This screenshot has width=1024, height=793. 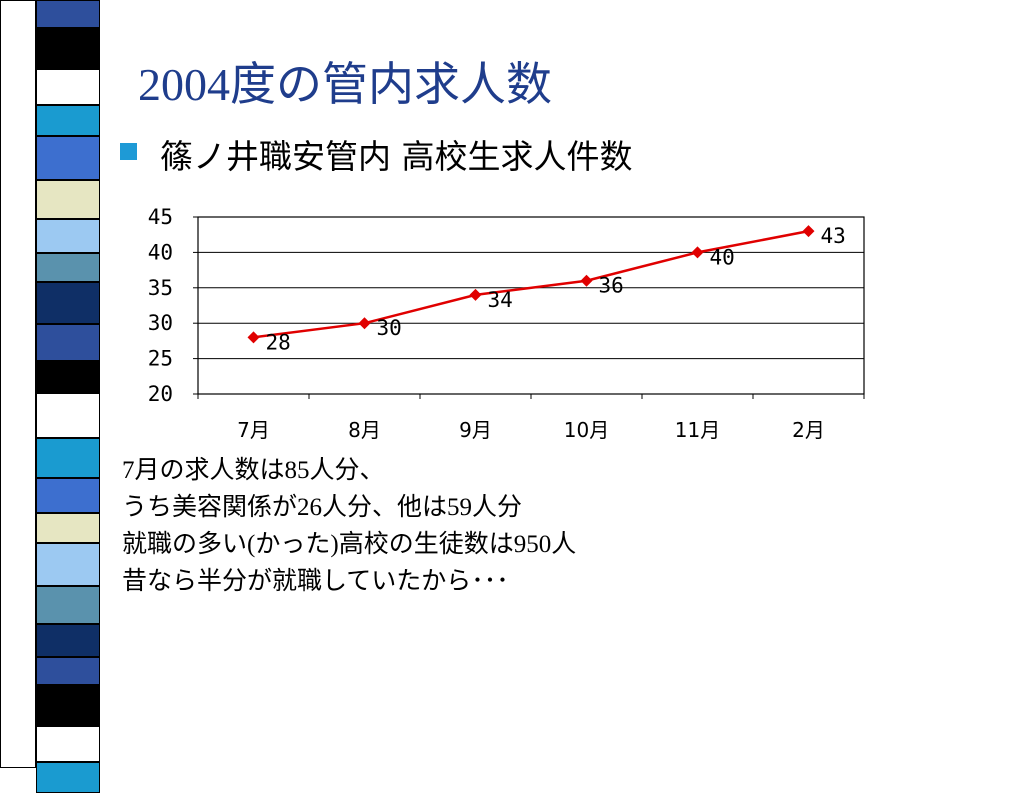 I want to click on y-tick-label: 25, so click(x=160, y=359).